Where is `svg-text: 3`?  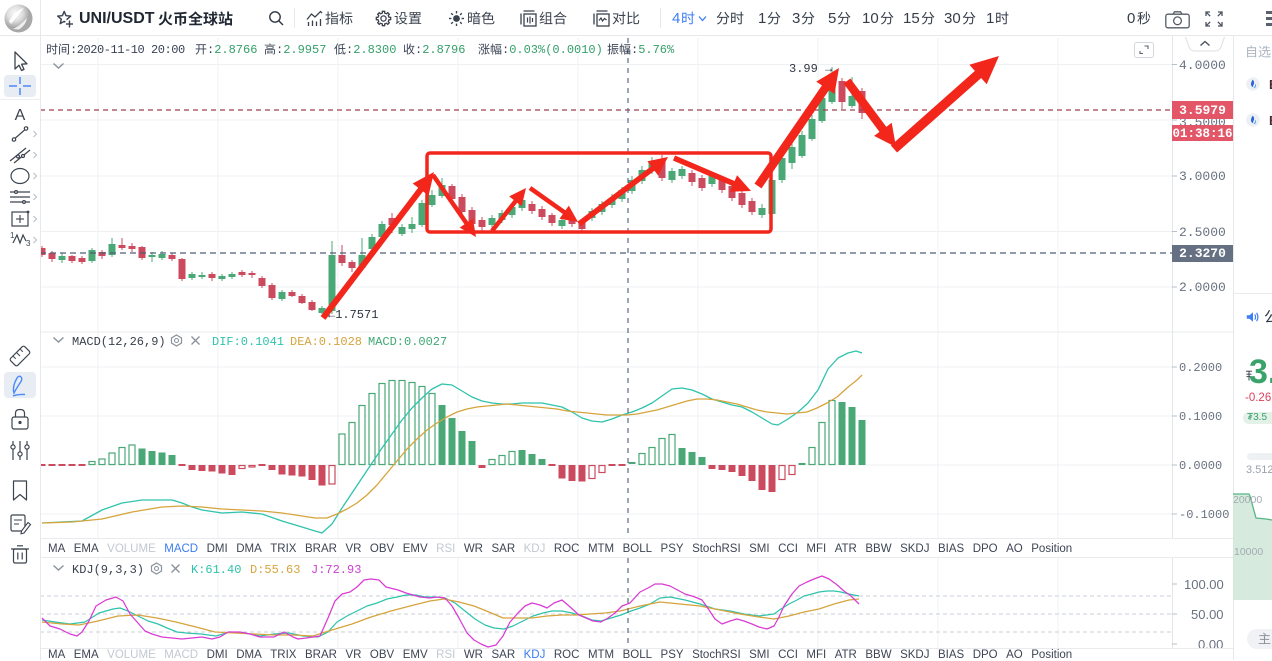 svg-text: 3 is located at coordinates (28, 243).